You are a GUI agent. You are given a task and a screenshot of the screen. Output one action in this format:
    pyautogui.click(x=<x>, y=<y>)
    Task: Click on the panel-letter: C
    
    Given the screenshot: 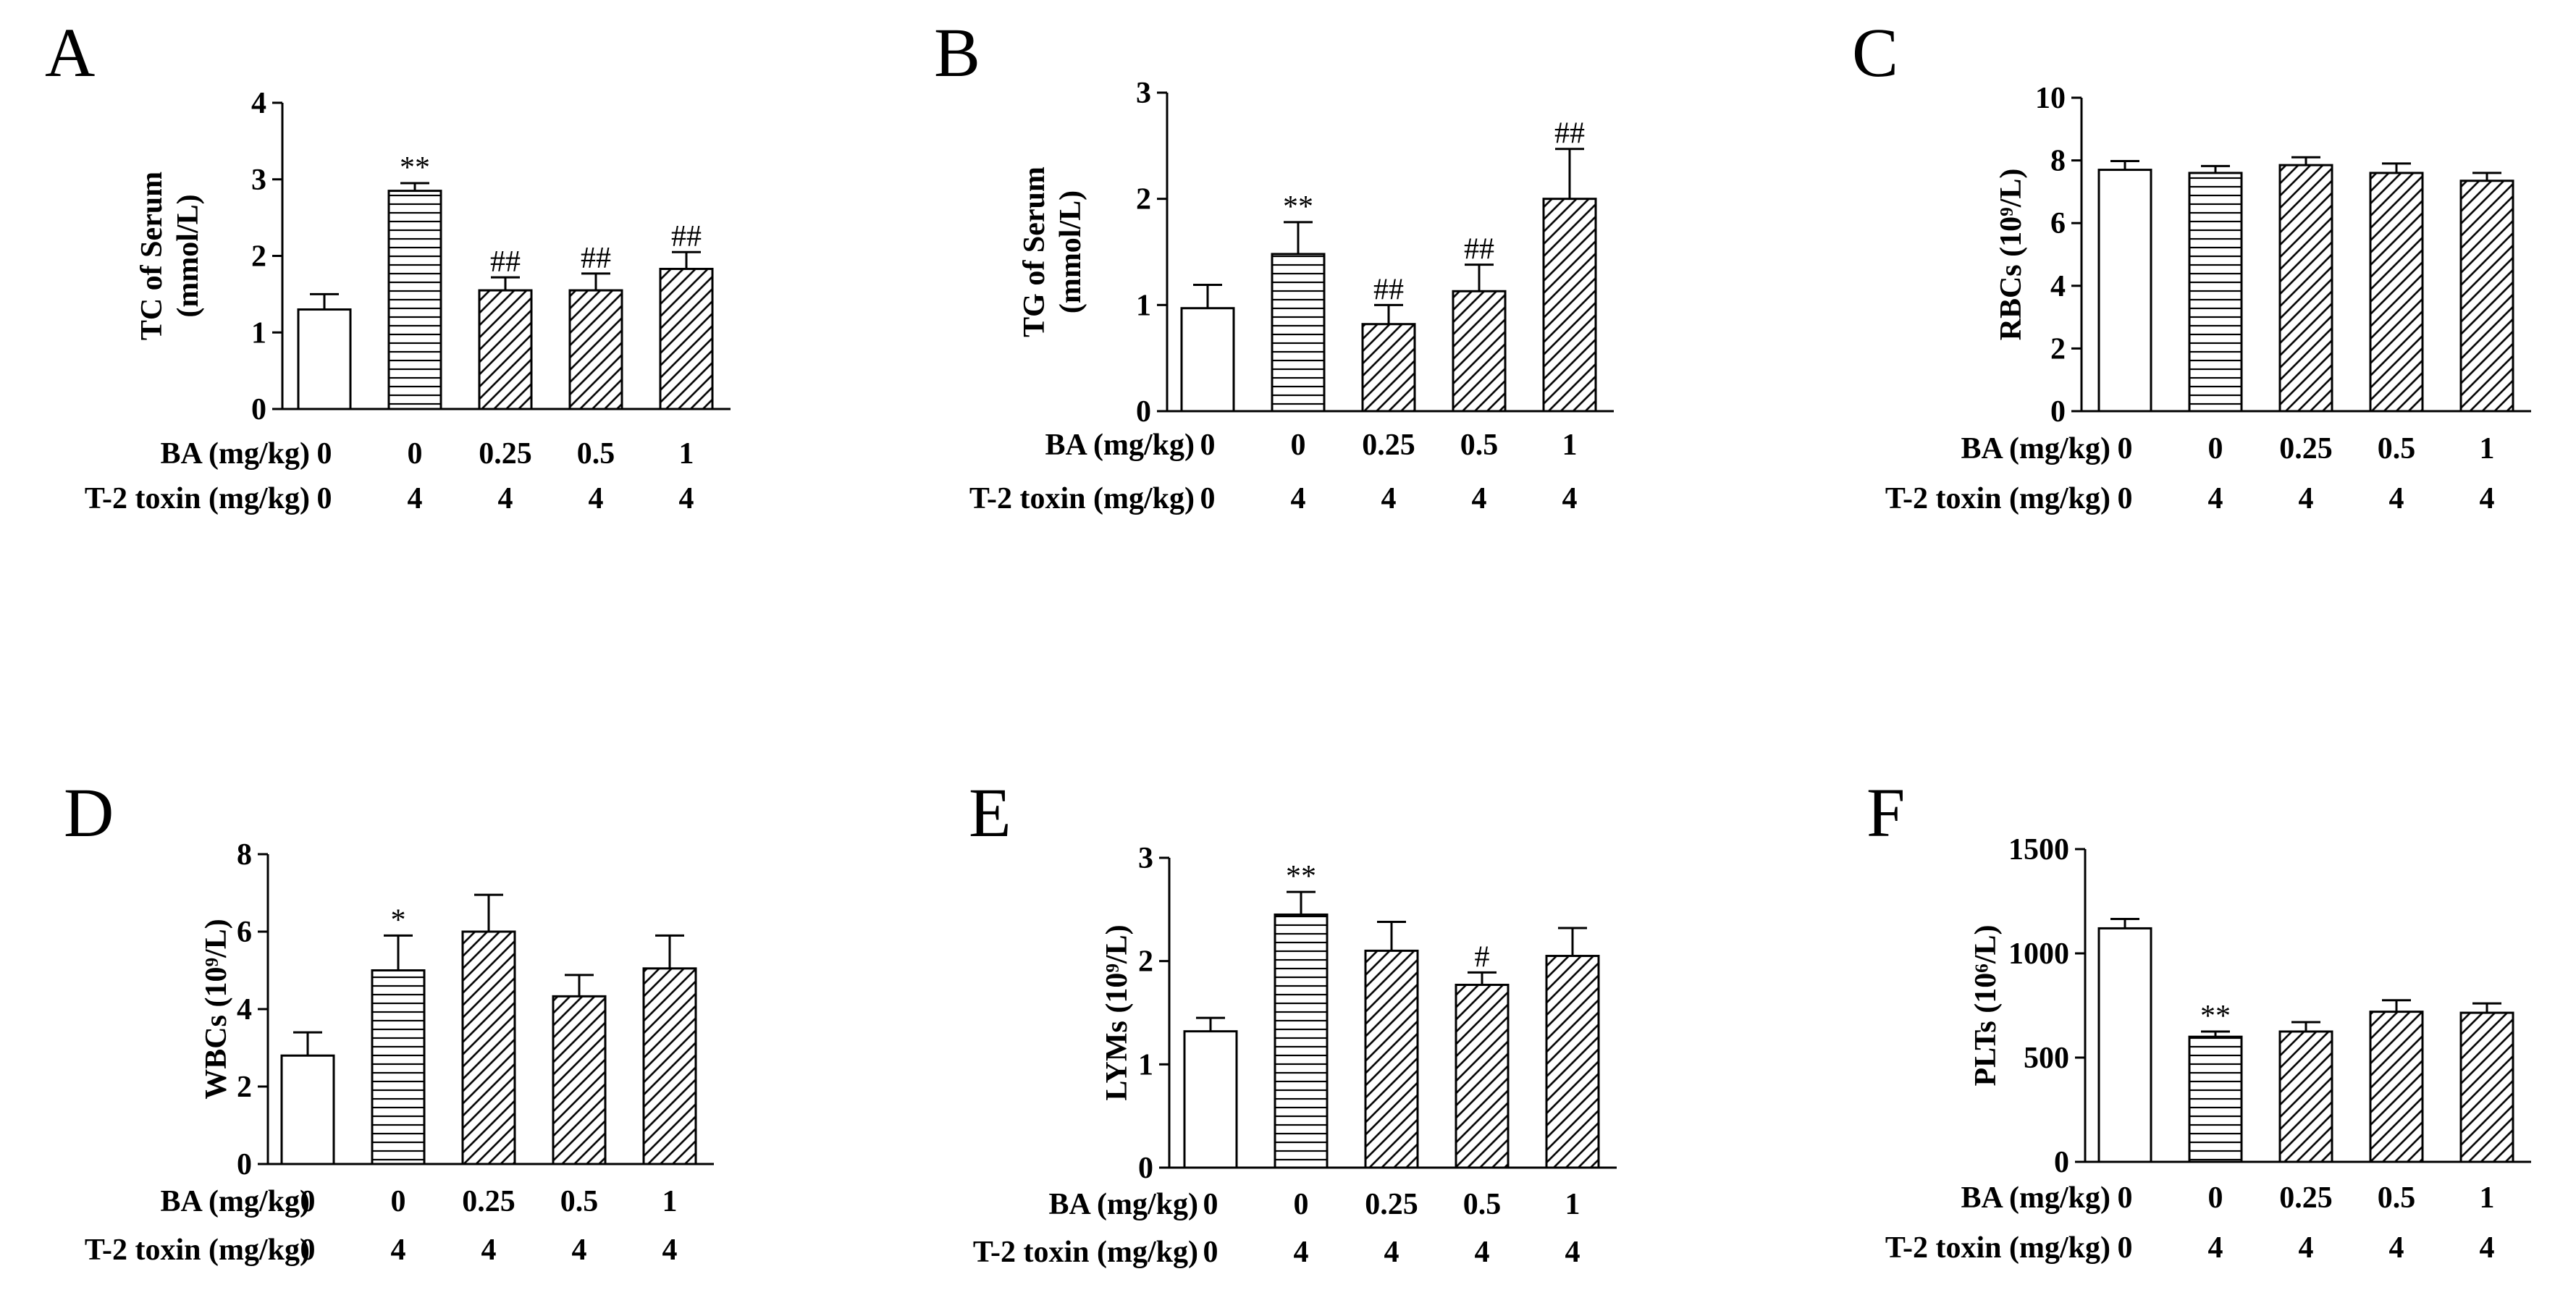 What is the action you would take?
    pyautogui.click(x=1875, y=52)
    